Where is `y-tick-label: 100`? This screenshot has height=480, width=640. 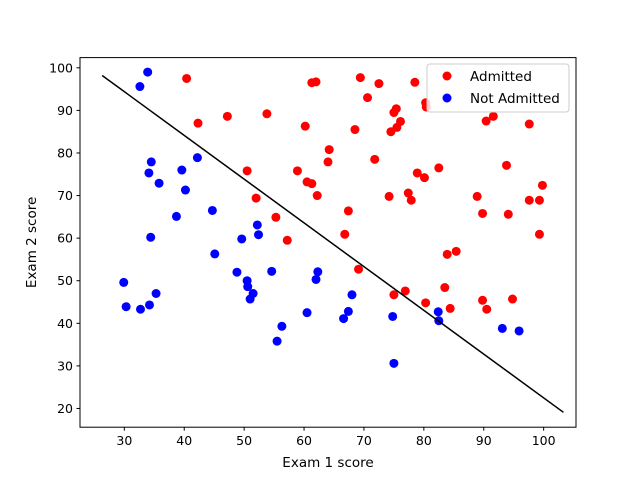 y-tick-label: 100 is located at coordinates (61, 67).